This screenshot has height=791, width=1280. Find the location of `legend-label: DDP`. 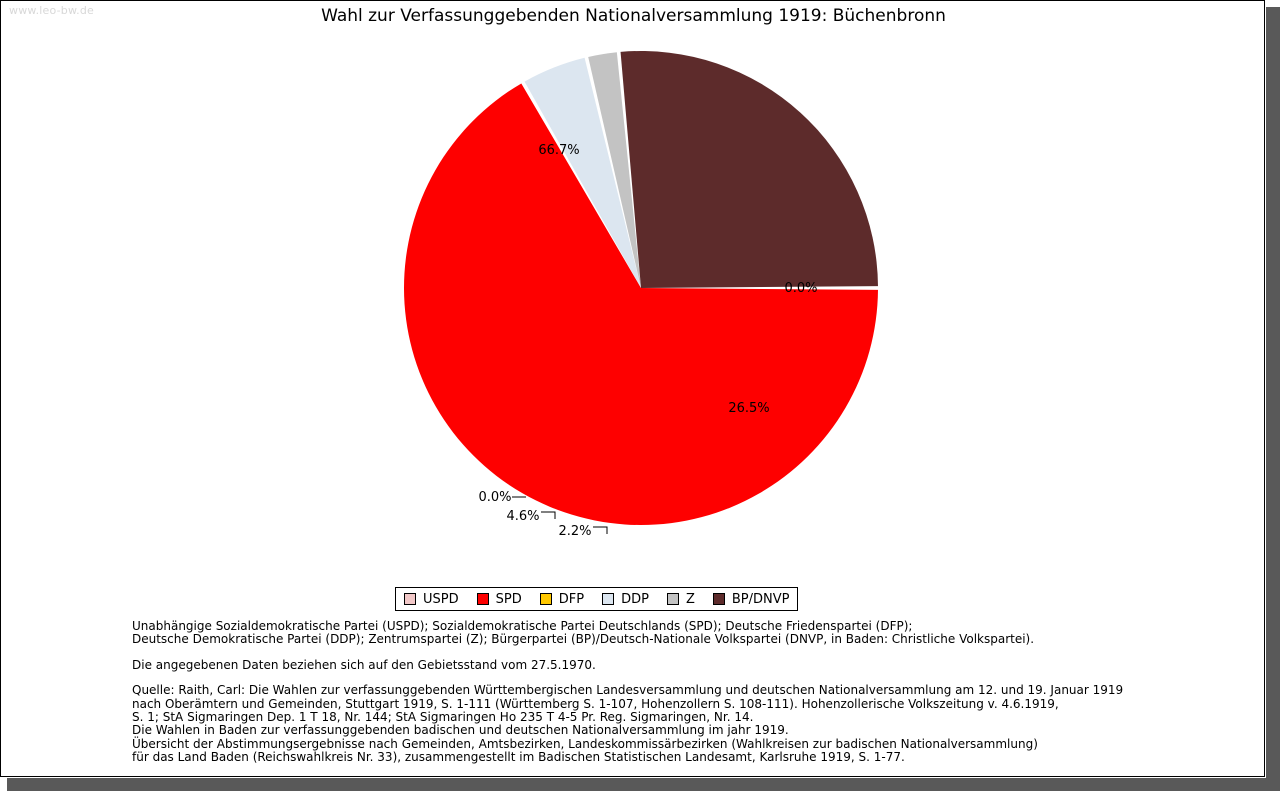

legend-label: DDP is located at coordinates (635, 599).